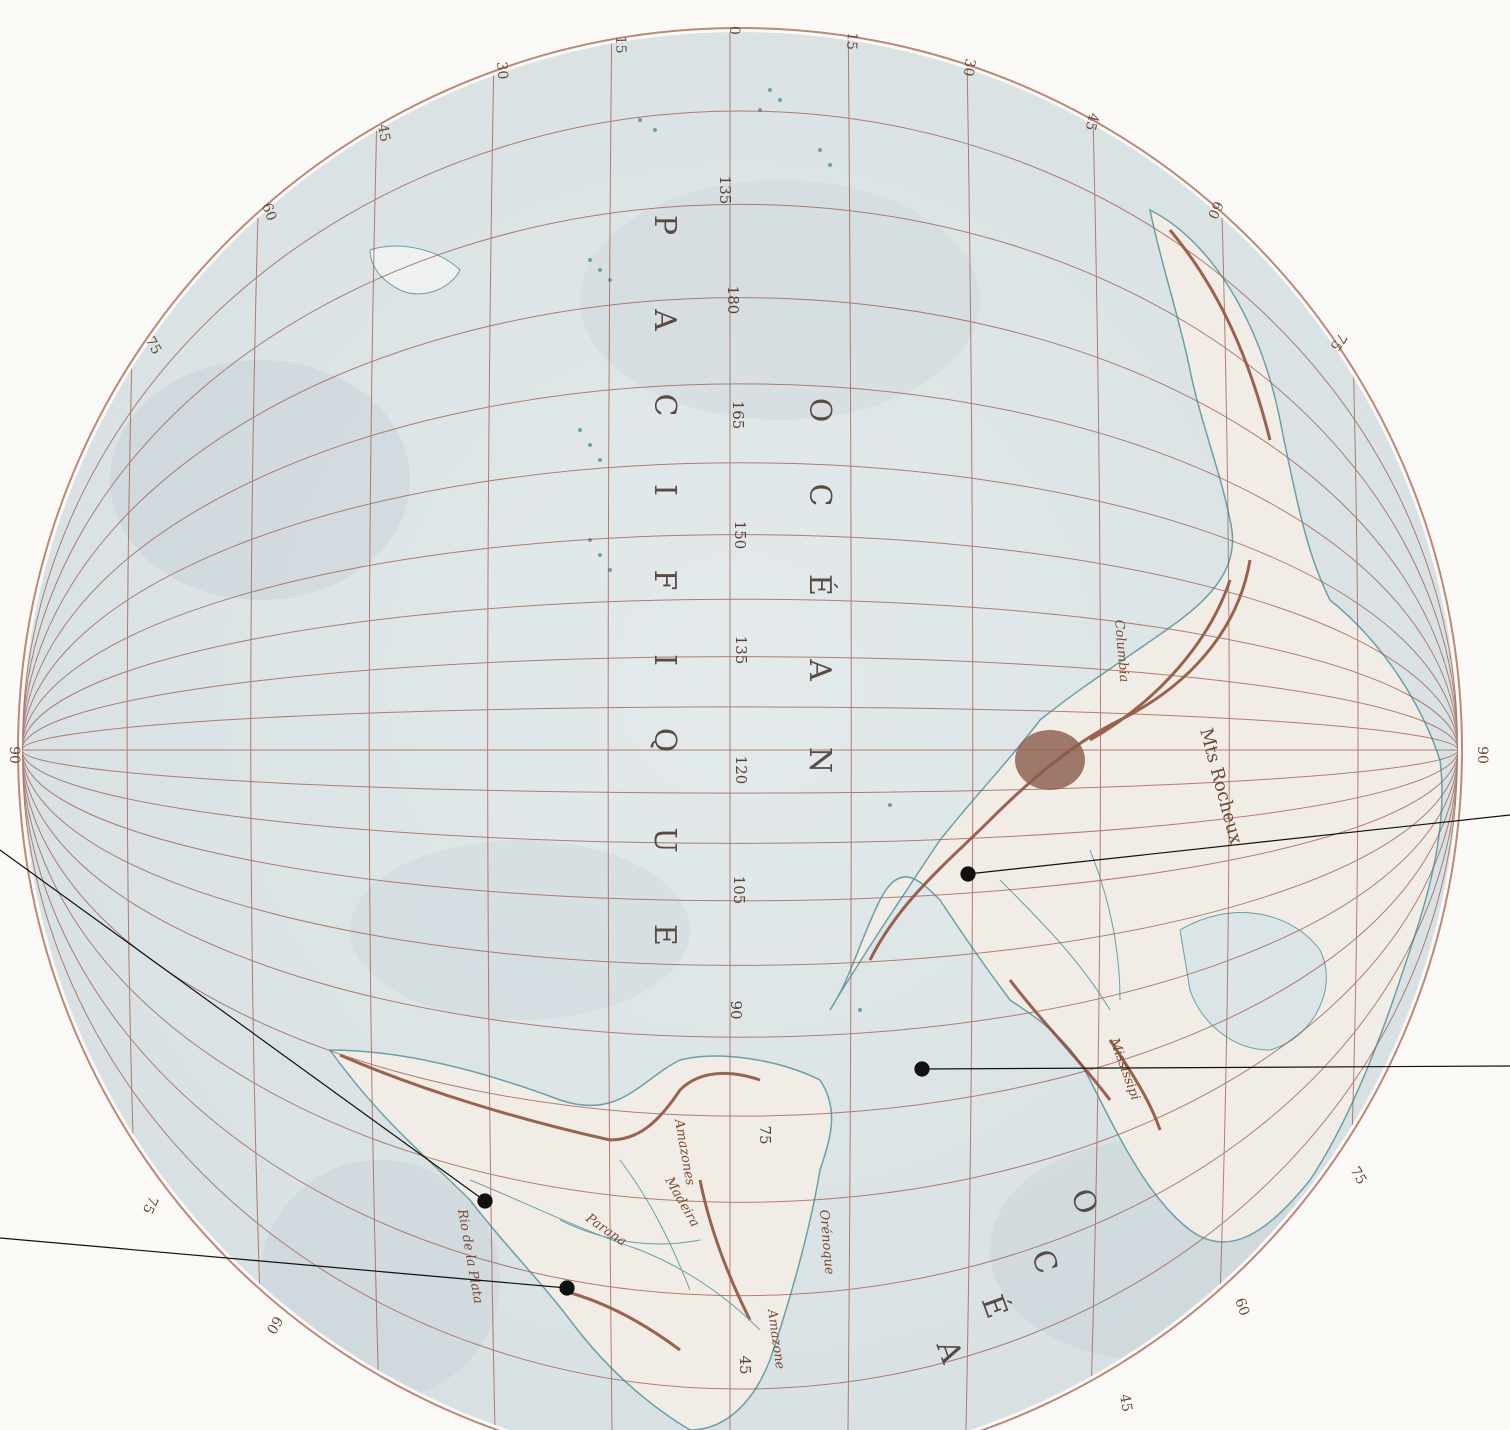 The height and width of the screenshot is (1430, 1510). I want to click on ocean-letter-1: O, so click(819, 410).